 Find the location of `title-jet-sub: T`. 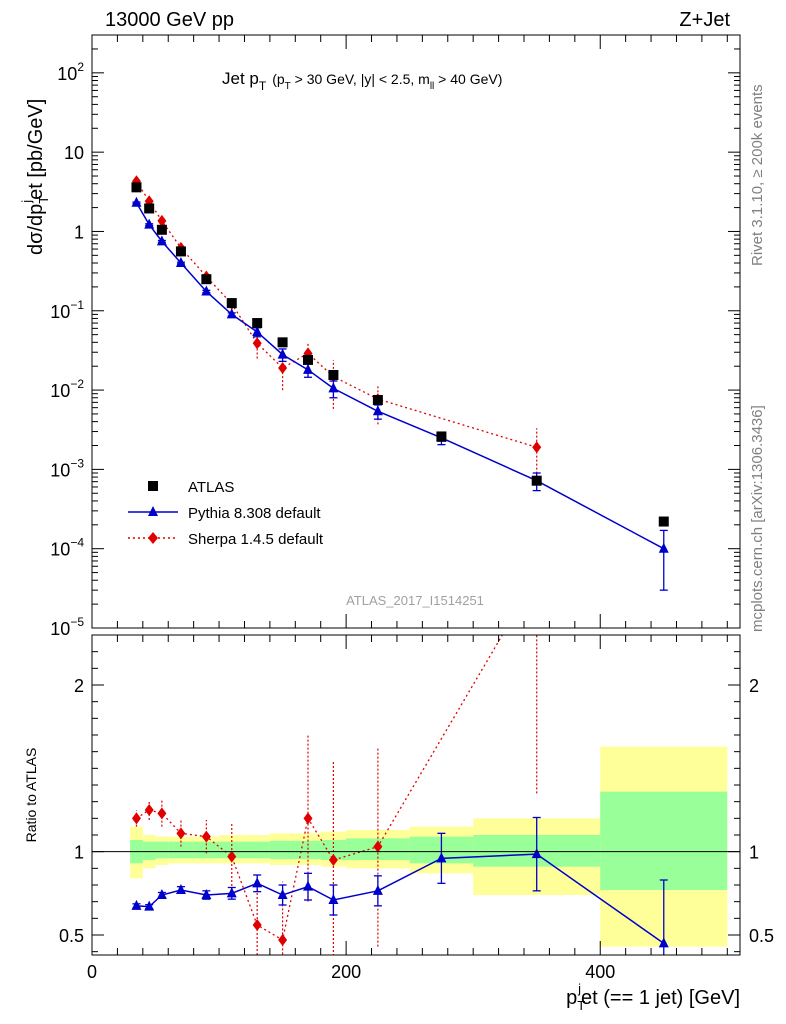

title-jet-sub: T is located at coordinates (263, 86).